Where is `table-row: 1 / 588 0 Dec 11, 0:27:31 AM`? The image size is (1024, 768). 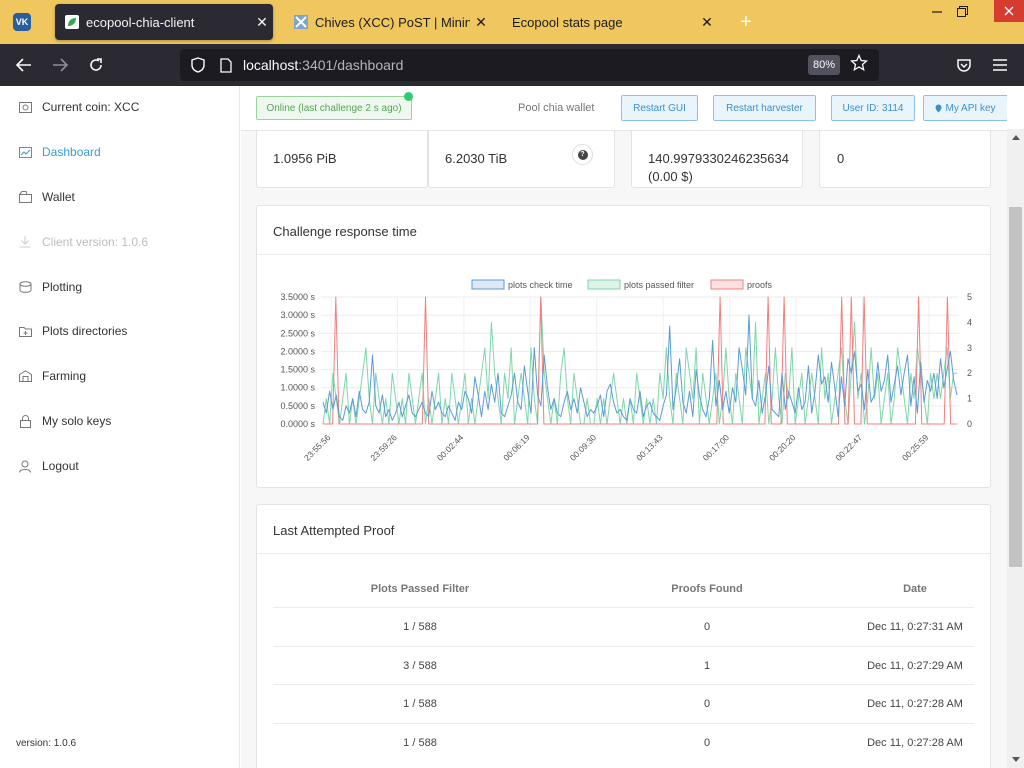
table-row: 1 / 588 0 Dec 11, 0:27:31 AM is located at coordinates (623, 626).